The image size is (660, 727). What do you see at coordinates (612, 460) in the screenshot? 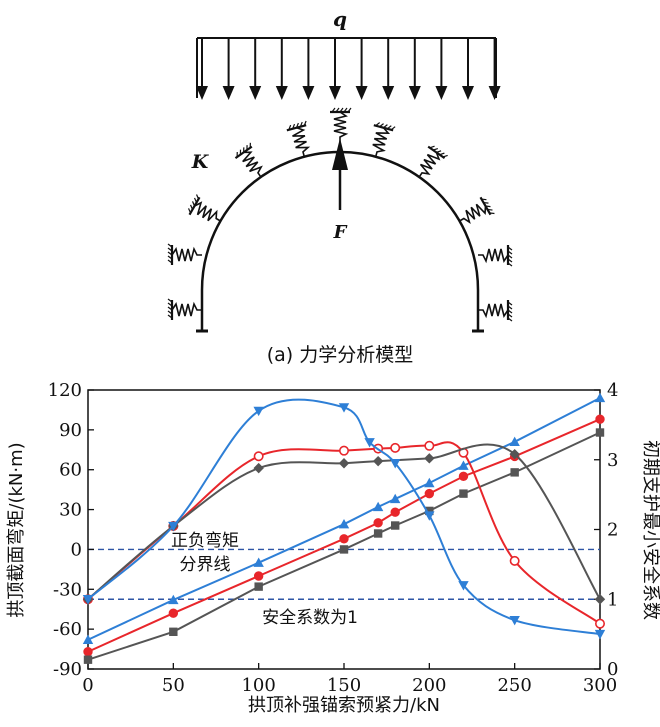
I see `y-right-tick-label: 3` at bounding box center [612, 460].